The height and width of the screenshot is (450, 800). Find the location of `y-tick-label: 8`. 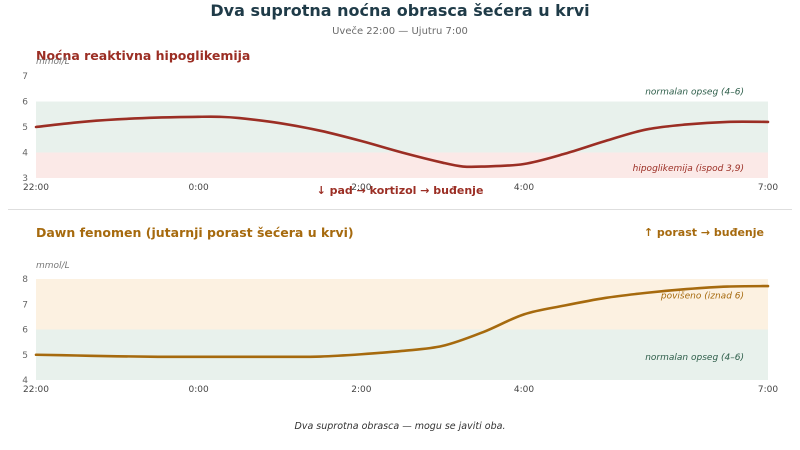

y-tick-label: 8 is located at coordinates (25, 280).